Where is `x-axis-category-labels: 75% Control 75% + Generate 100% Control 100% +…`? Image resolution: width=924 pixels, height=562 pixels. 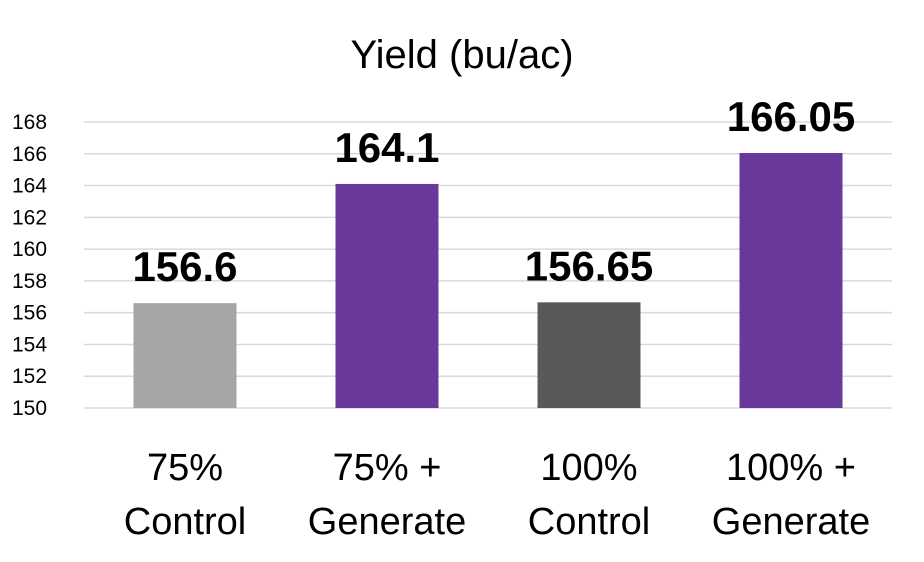
x-axis-category-labels: 75% Control 75% + Generate 100% Control 100% +… is located at coordinates (497, 495).